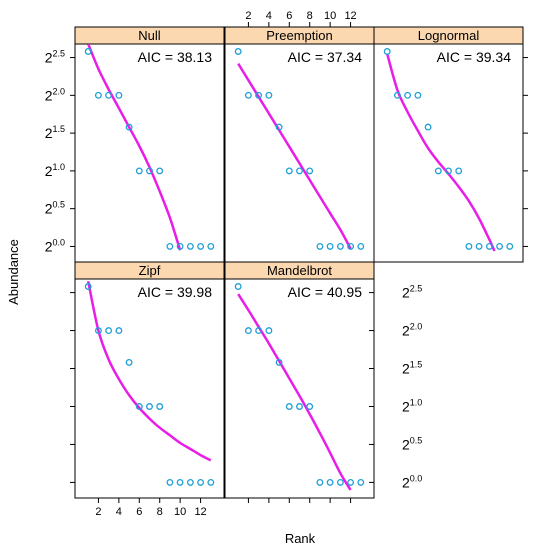 This screenshot has width=534, height=550. Describe the element at coordinates (139, 512) in the screenshot. I see `x-tick-label: 6` at that location.